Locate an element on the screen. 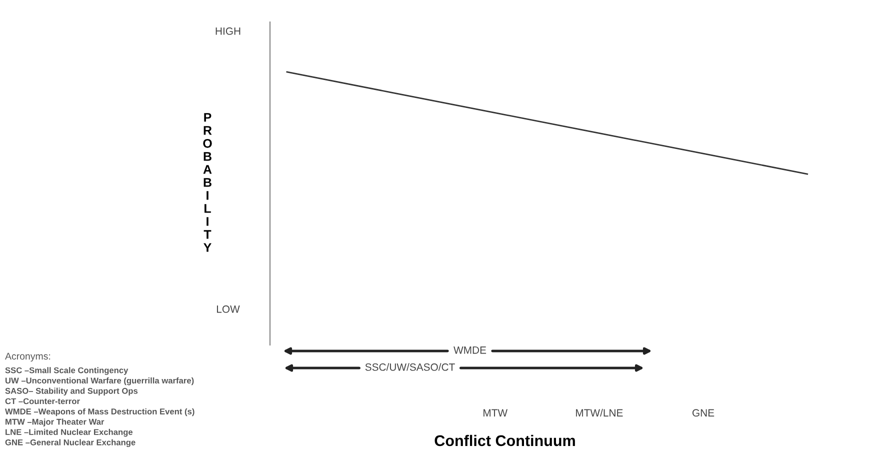  text: Acronyms: is located at coordinates (27, 357).